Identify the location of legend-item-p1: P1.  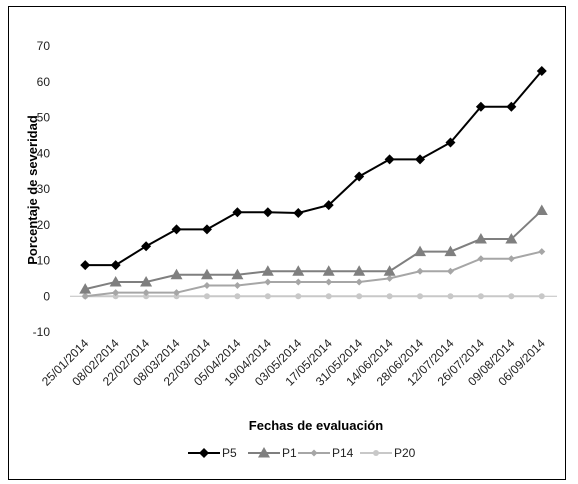
(272, 453).